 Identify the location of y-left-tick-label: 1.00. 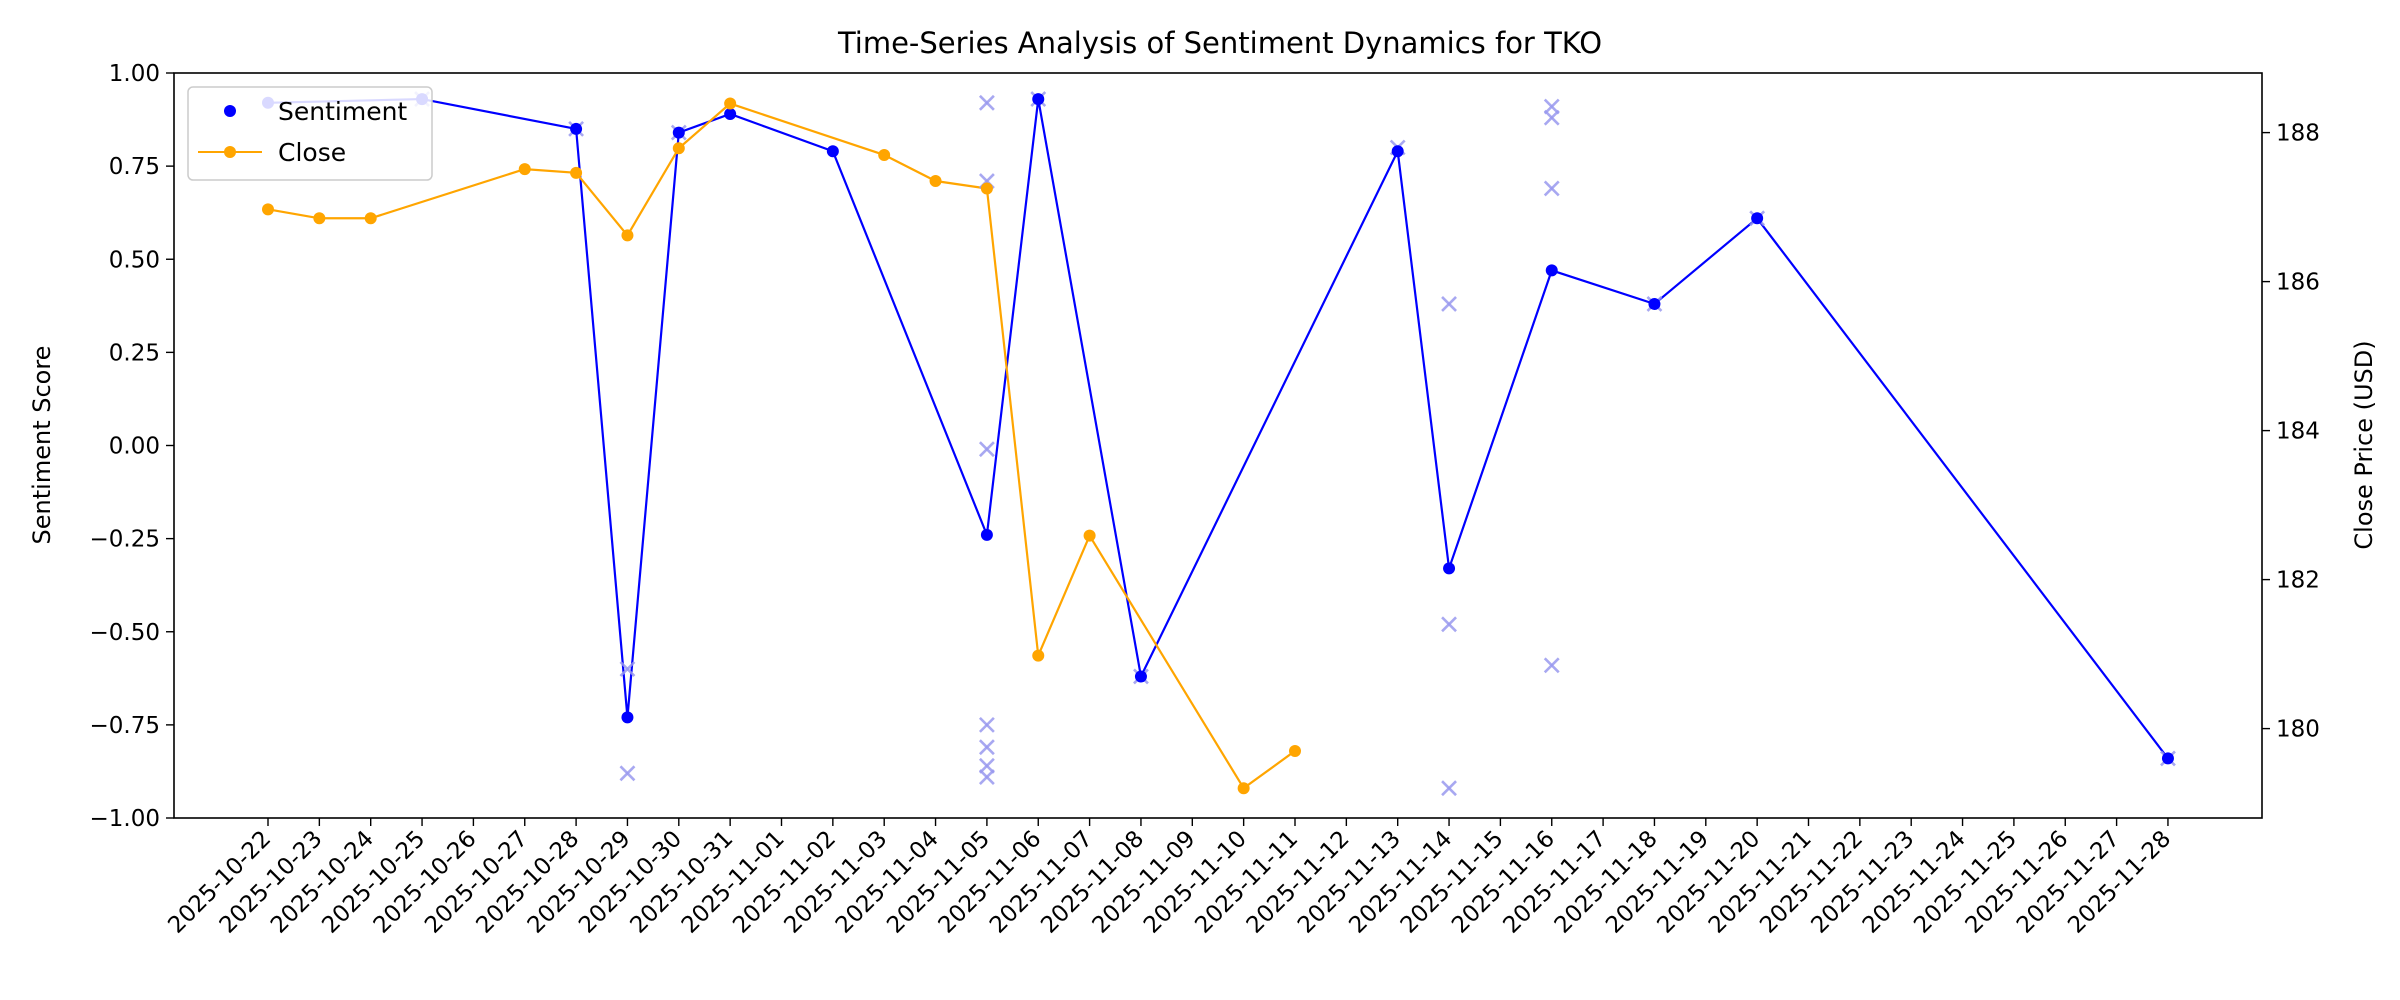
(134, 74).